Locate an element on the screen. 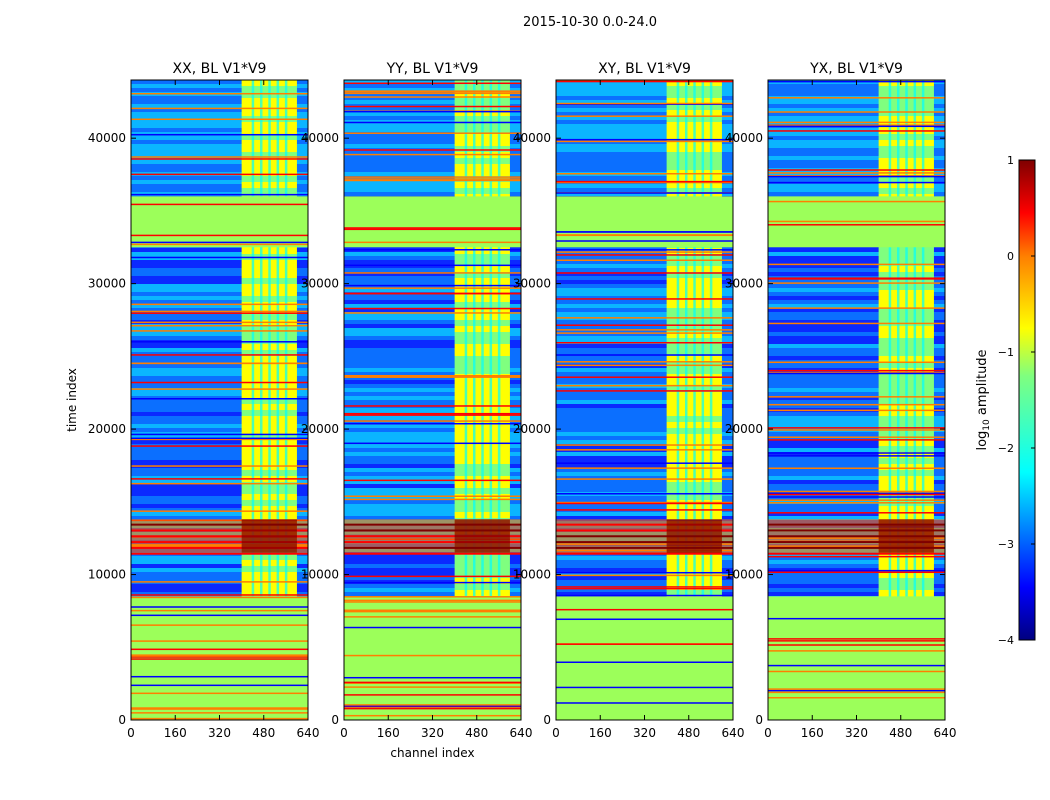  channel-stripe is located at coordinates (499, 400).